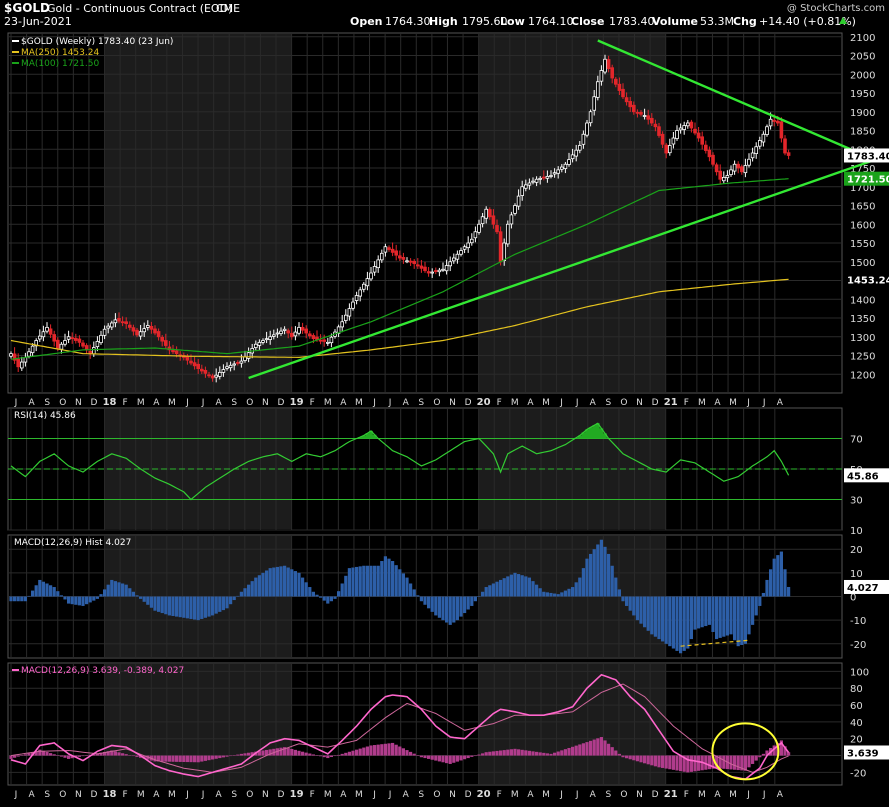 This screenshot has width=889, height=807. What do you see at coordinates (686, 403) in the screenshot?
I see `x-tick-label: F` at bounding box center [686, 403].